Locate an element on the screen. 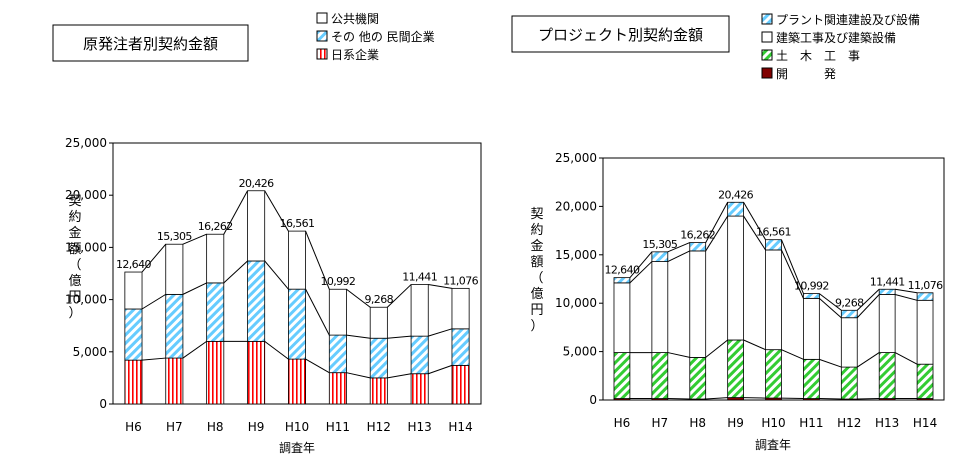 This screenshot has width=966, height=469. total-data-label: 11,076 is located at coordinates (460, 280).